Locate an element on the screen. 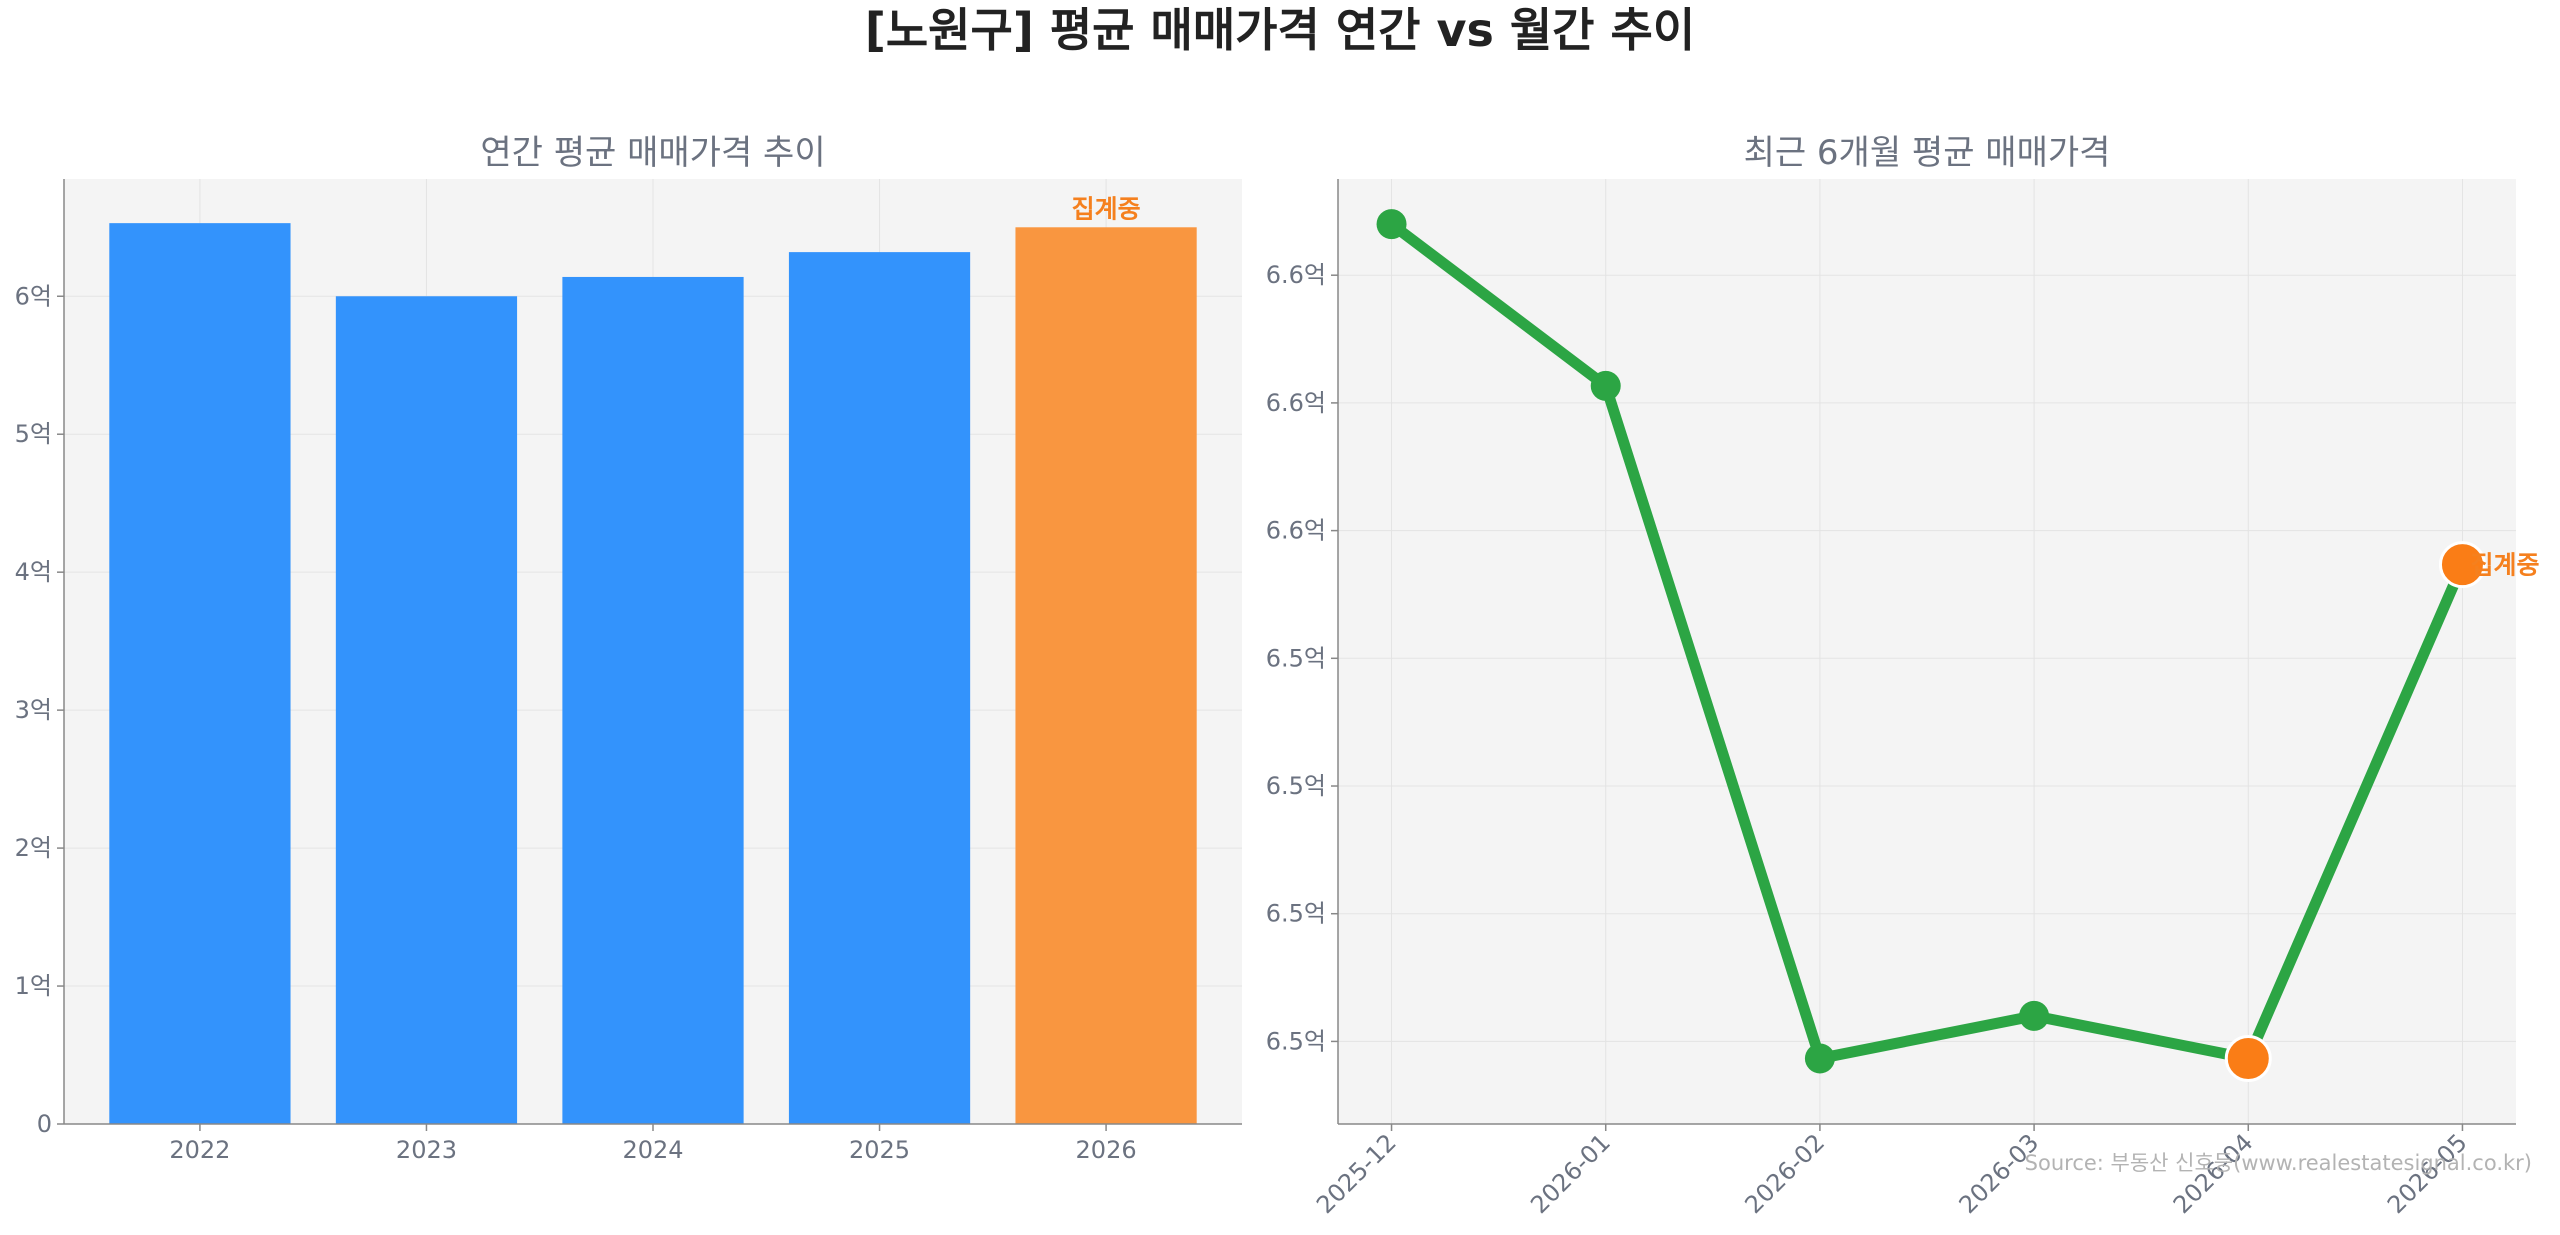 The height and width of the screenshot is (1235, 2560). bar-x-tick-label: 2025 is located at coordinates (879, 1150).